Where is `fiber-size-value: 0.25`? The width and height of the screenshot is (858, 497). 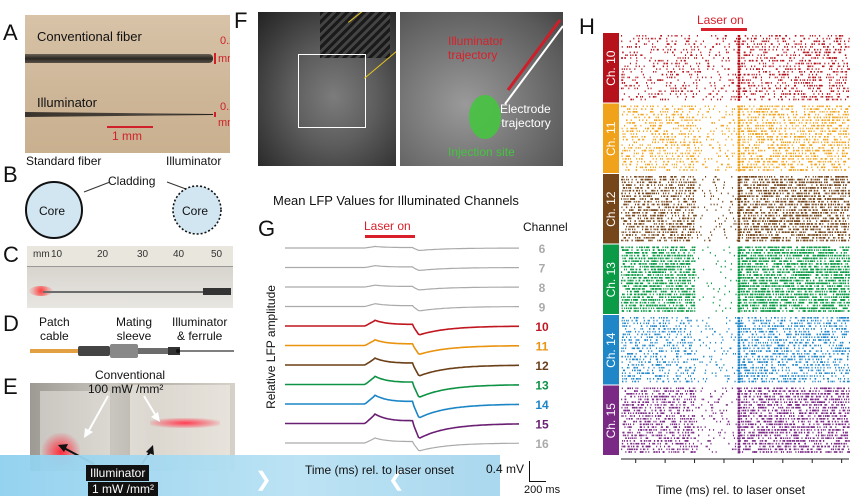 fiber-size-value: 0.25 is located at coordinates (225, 41).